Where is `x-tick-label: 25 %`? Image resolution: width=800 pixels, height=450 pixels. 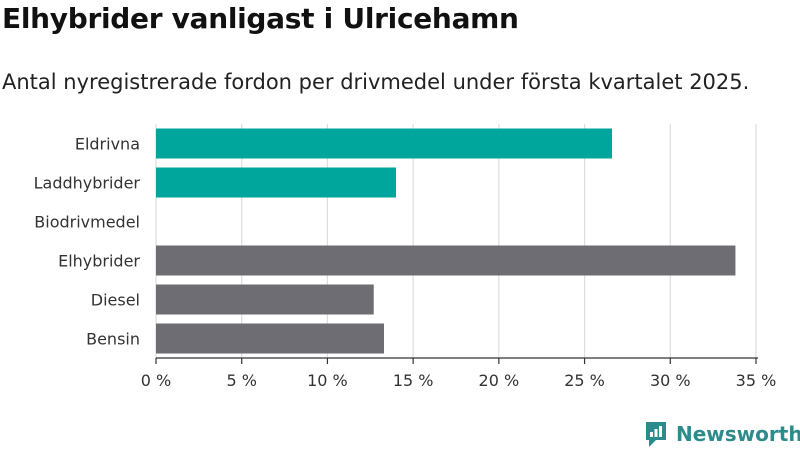 x-tick-label: 25 % is located at coordinates (584, 380).